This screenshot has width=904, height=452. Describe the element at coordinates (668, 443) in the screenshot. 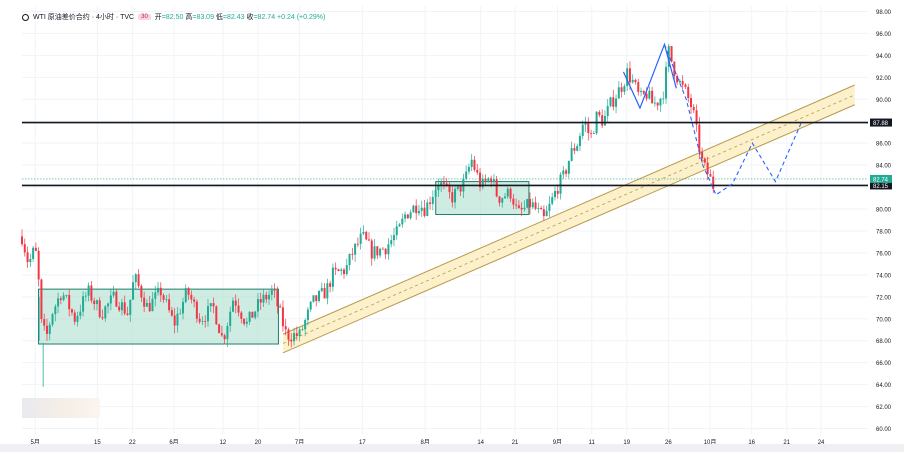

I see `time-tick-label: 26` at that location.